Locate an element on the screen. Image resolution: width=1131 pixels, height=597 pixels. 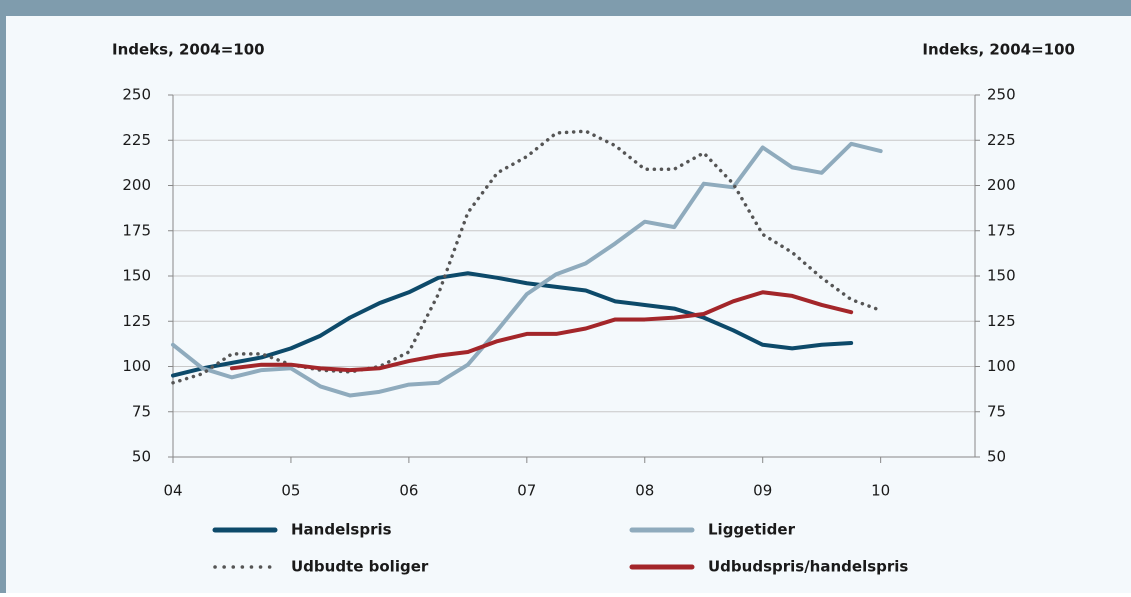
legend-label: Handelspris is located at coordinates (341, 530).